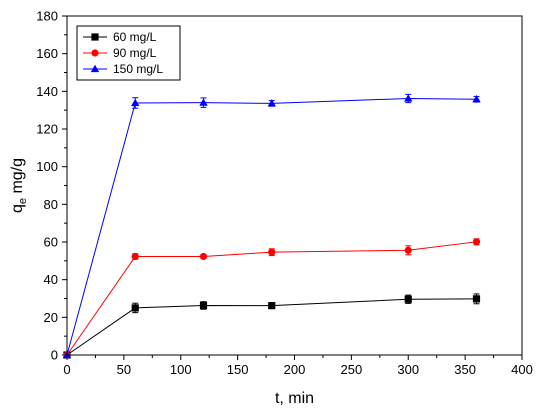 The image size is (550, 415). I want to click on legend-label: 60 mg/L, so click(135, 37).